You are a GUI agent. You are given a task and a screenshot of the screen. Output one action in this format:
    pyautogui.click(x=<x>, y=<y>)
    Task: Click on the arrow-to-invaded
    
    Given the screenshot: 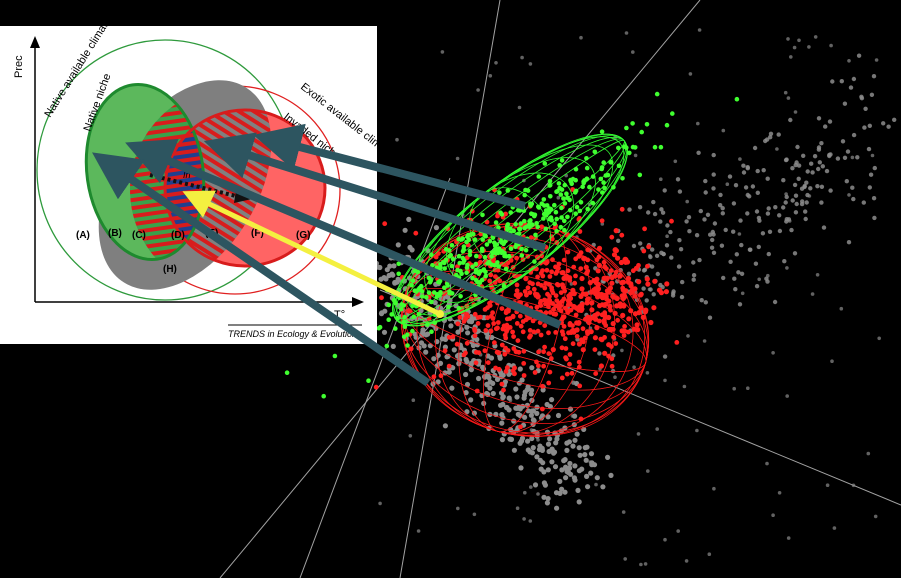 What is the action you would take?
    pyautogui.click(x=390, y=166)
    